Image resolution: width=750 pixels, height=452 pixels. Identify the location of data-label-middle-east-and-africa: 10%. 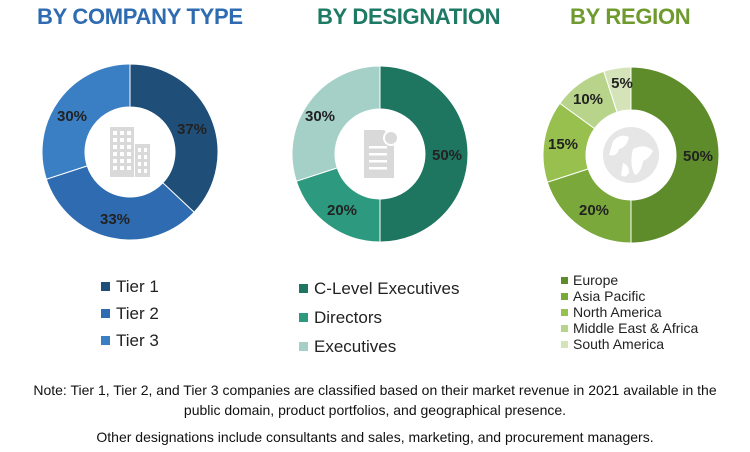
(588, 99).